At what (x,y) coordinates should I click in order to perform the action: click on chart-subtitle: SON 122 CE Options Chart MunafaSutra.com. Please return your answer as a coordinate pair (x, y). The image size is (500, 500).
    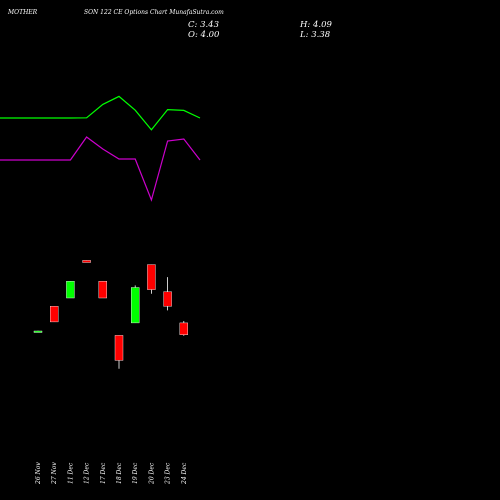
    Looking at the image, I should click on (154, 12).